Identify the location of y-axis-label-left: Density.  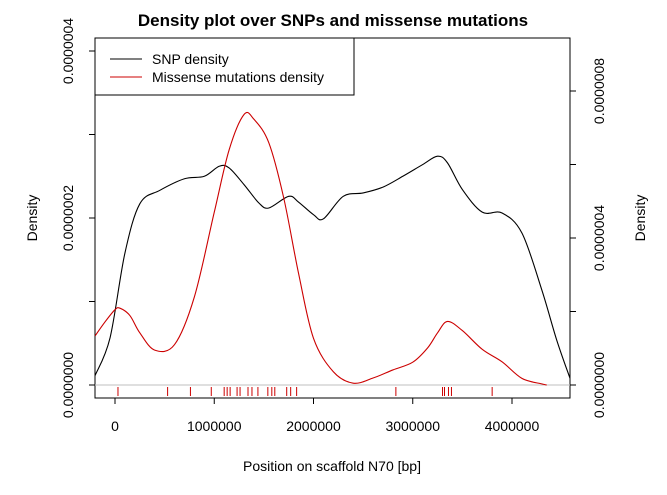
(32, 218).